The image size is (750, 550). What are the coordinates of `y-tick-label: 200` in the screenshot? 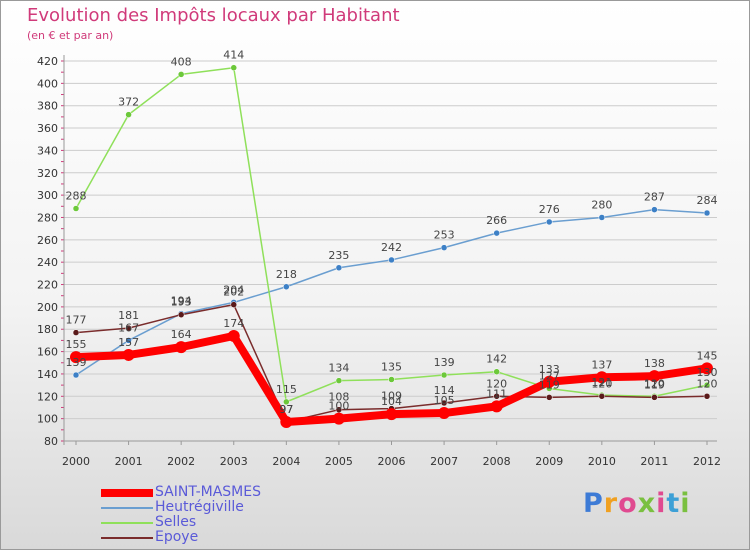 It's located at (47, 307).